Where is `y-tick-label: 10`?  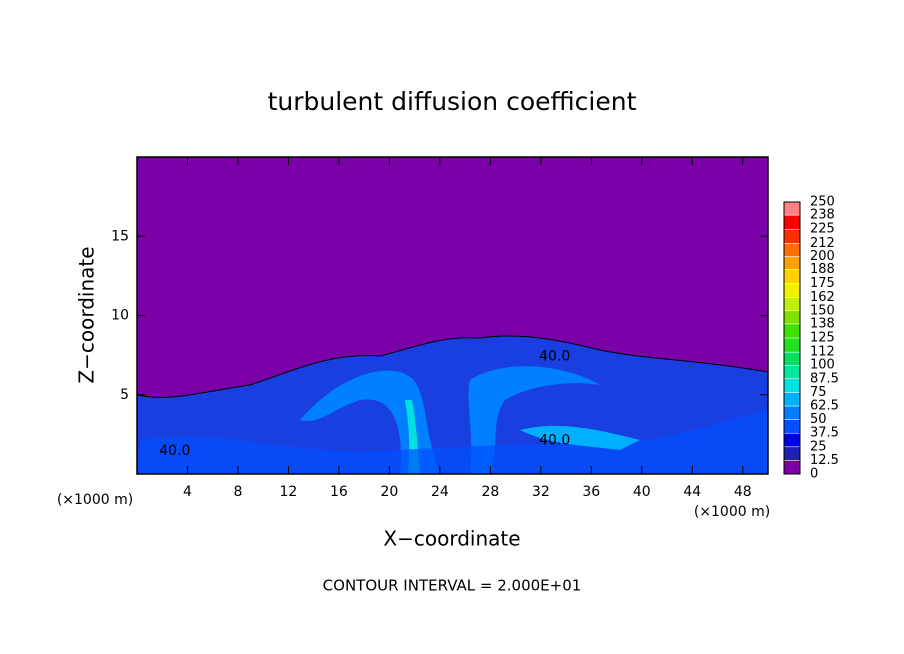 y-tick-label: 10 is located at coordinates (120, 316).